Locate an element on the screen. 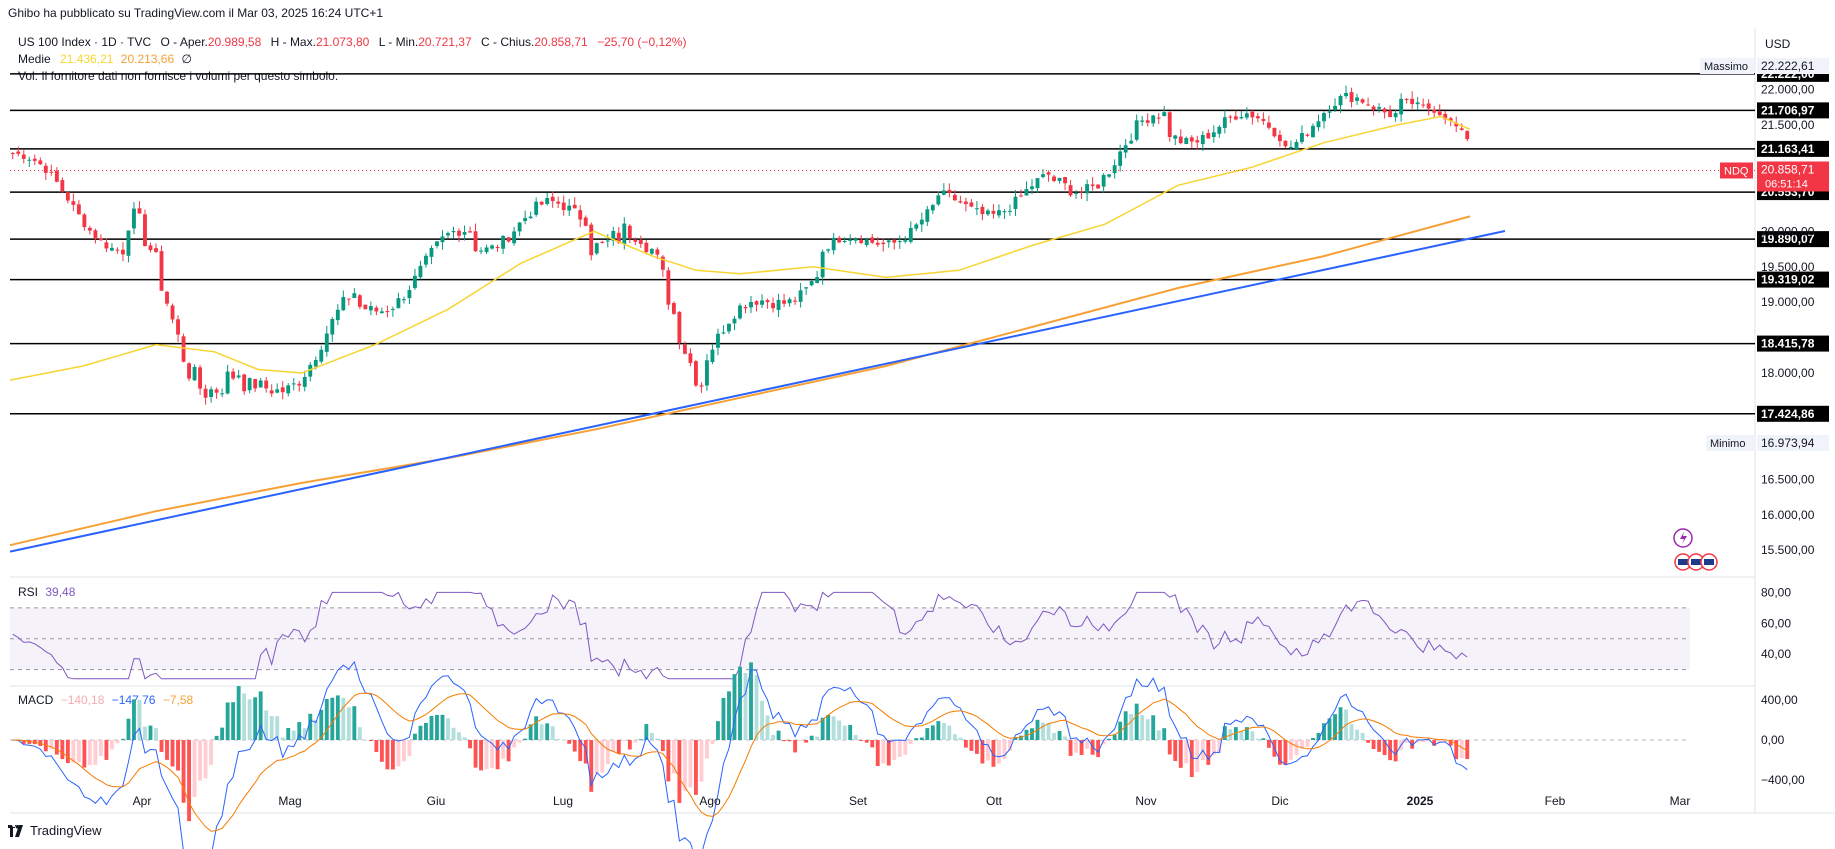 The image size is (1835, 849). rsi-legend: RSI 39,48 is located at coordinates (46, 592).